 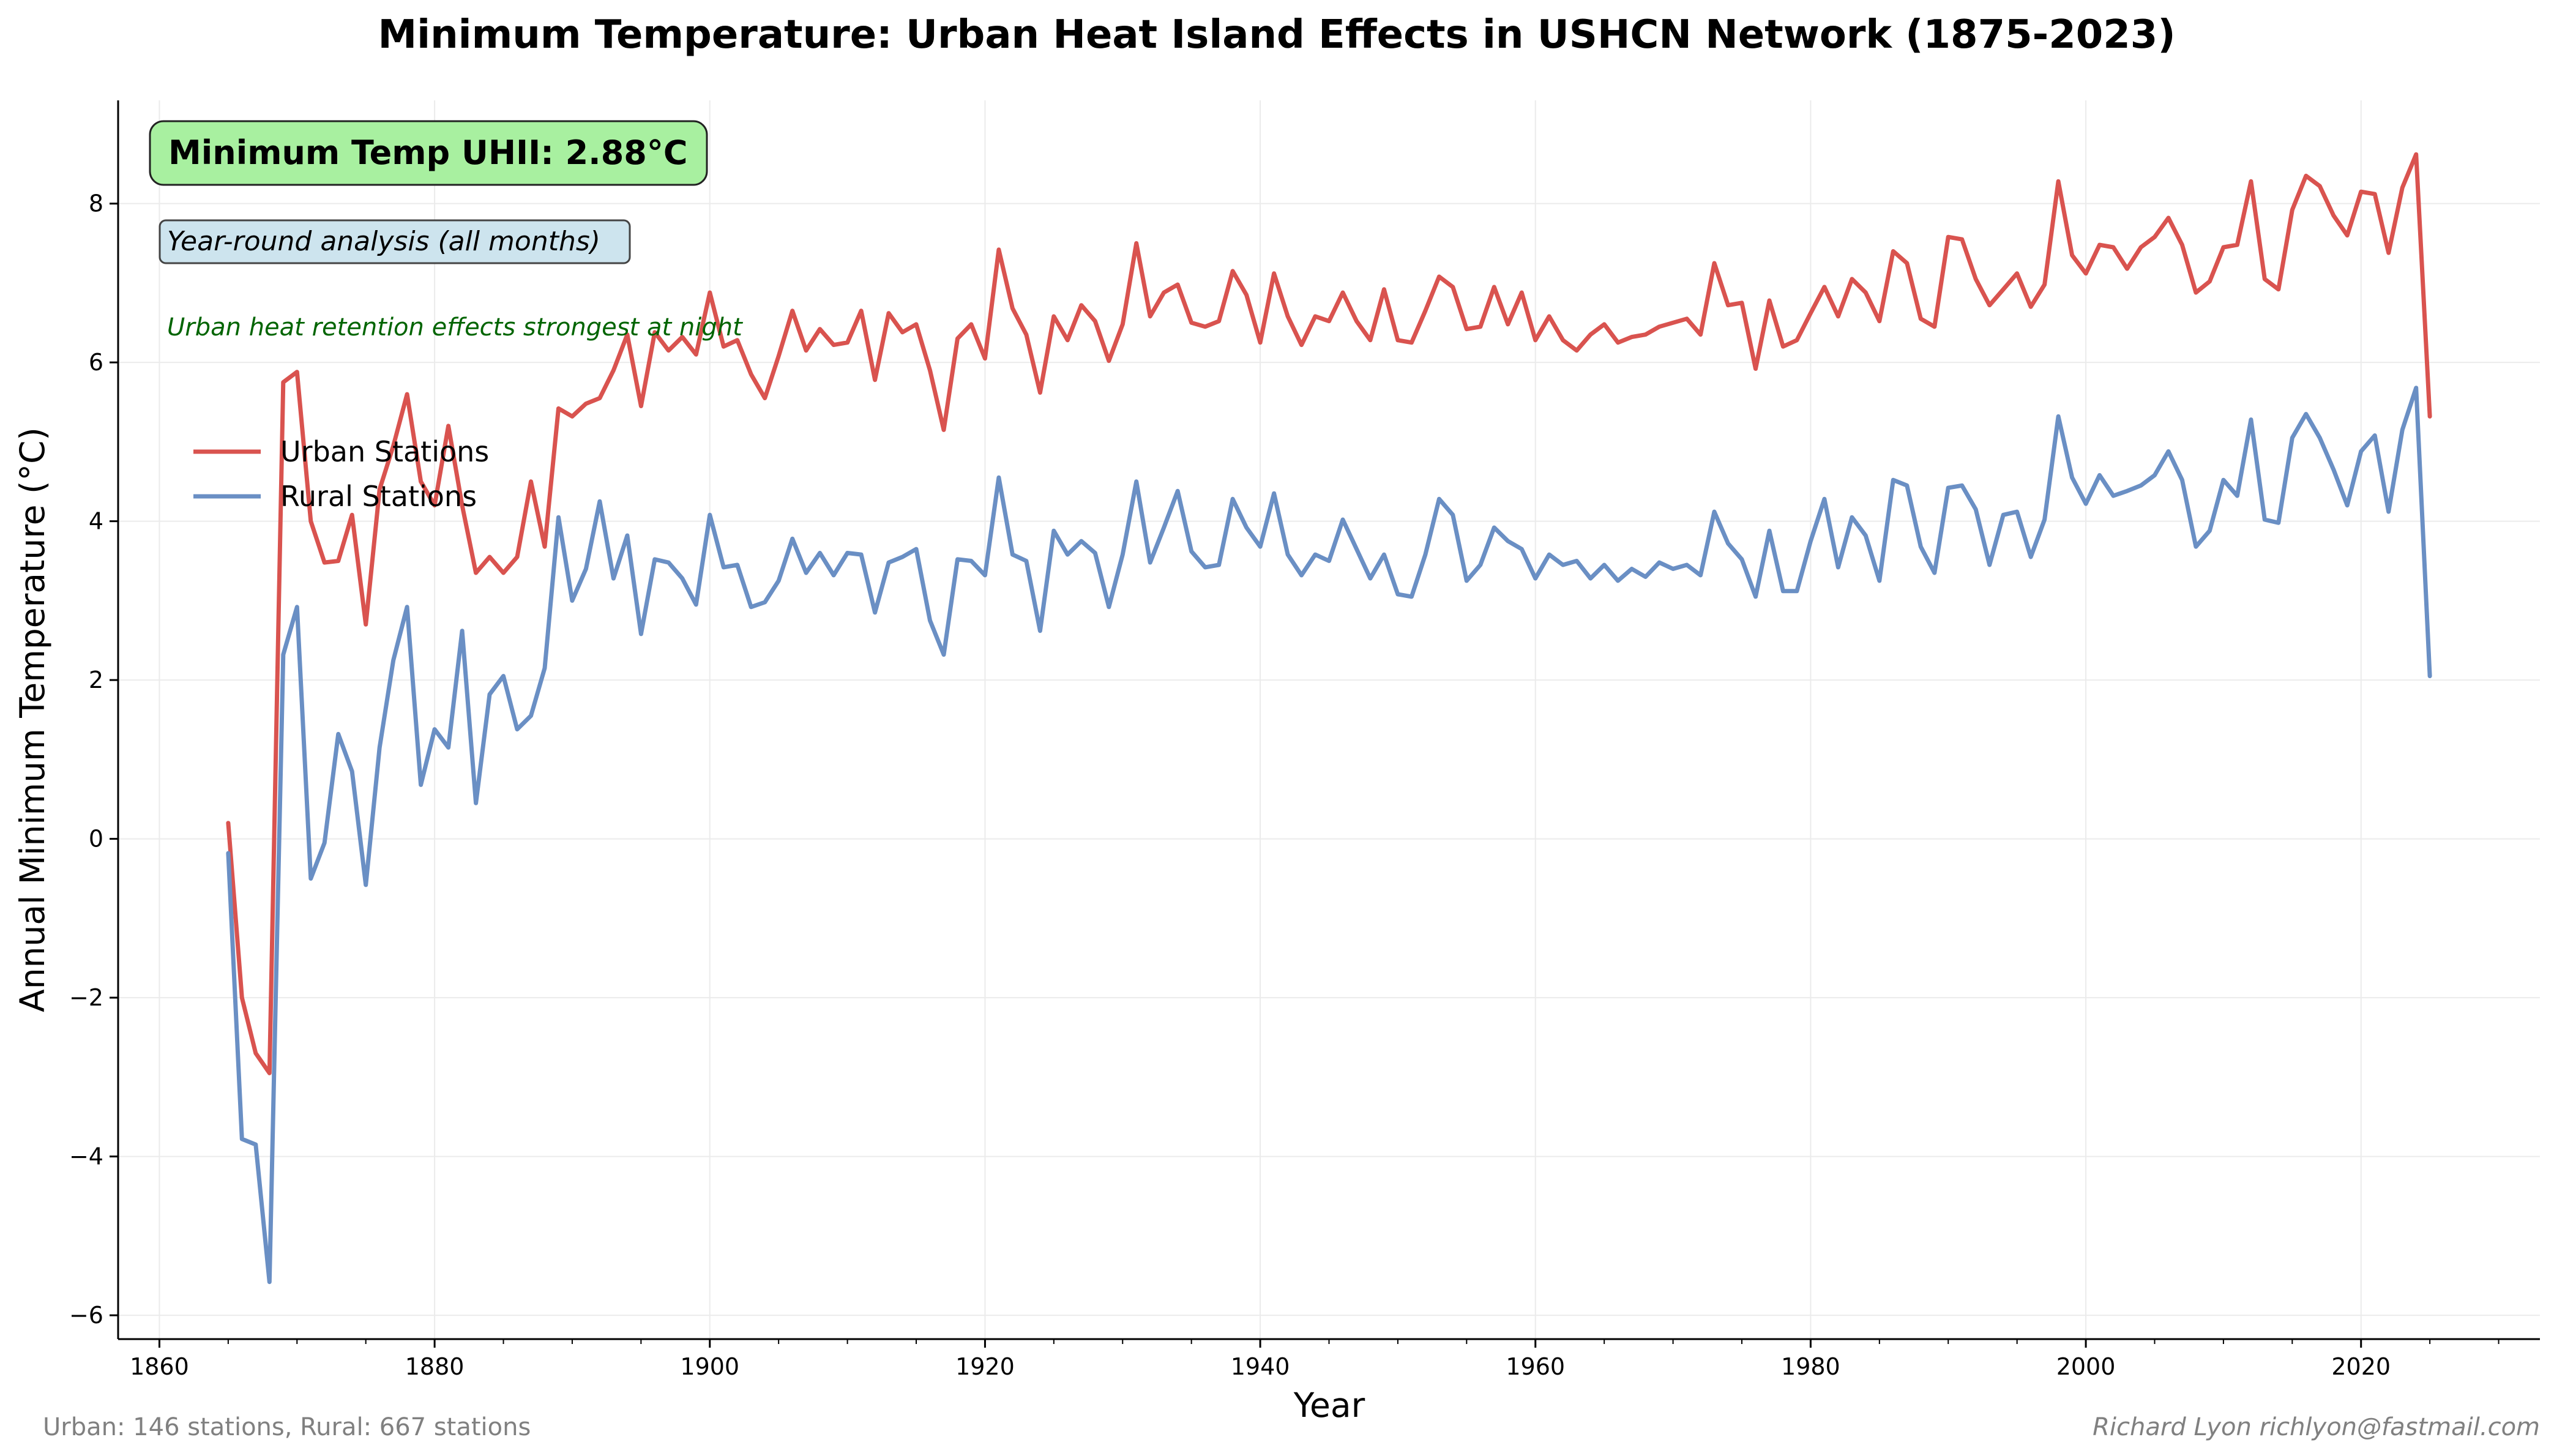 What do you see at coordinates (86, 997) in the screenshot?
I see `y-tick-label: −2` at bounding box center [86, 997].